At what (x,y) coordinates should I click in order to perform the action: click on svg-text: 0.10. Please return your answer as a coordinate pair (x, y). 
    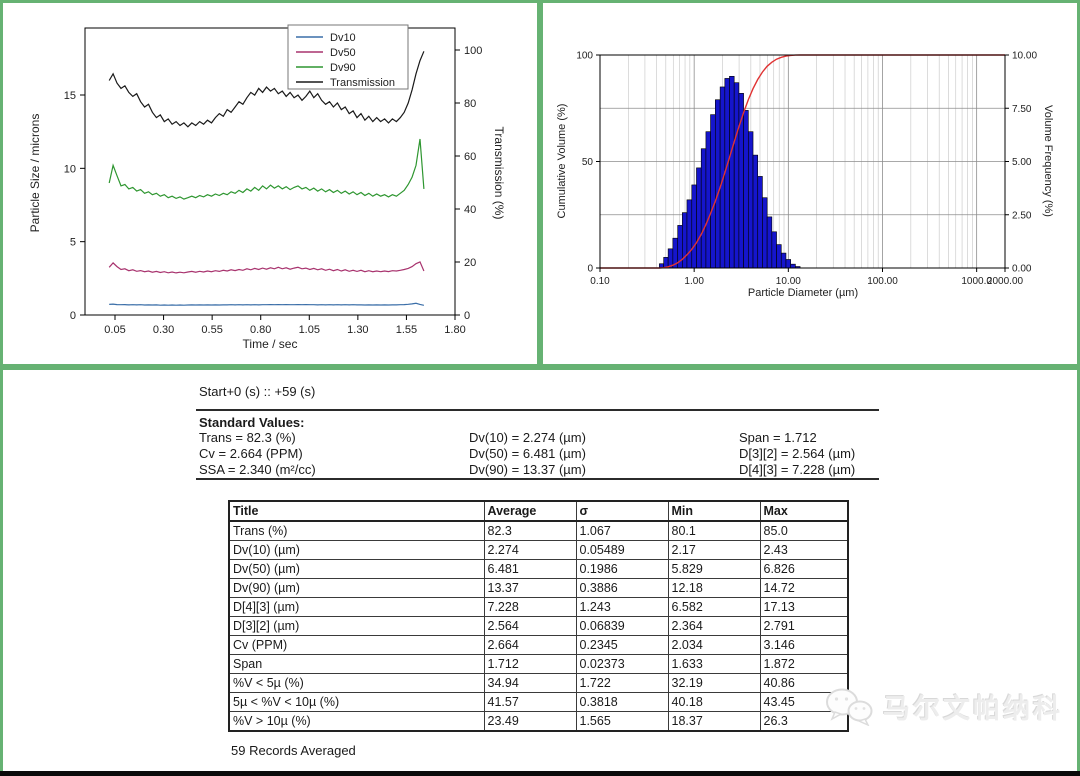
    Looking at the image, I should click on (600, 281).